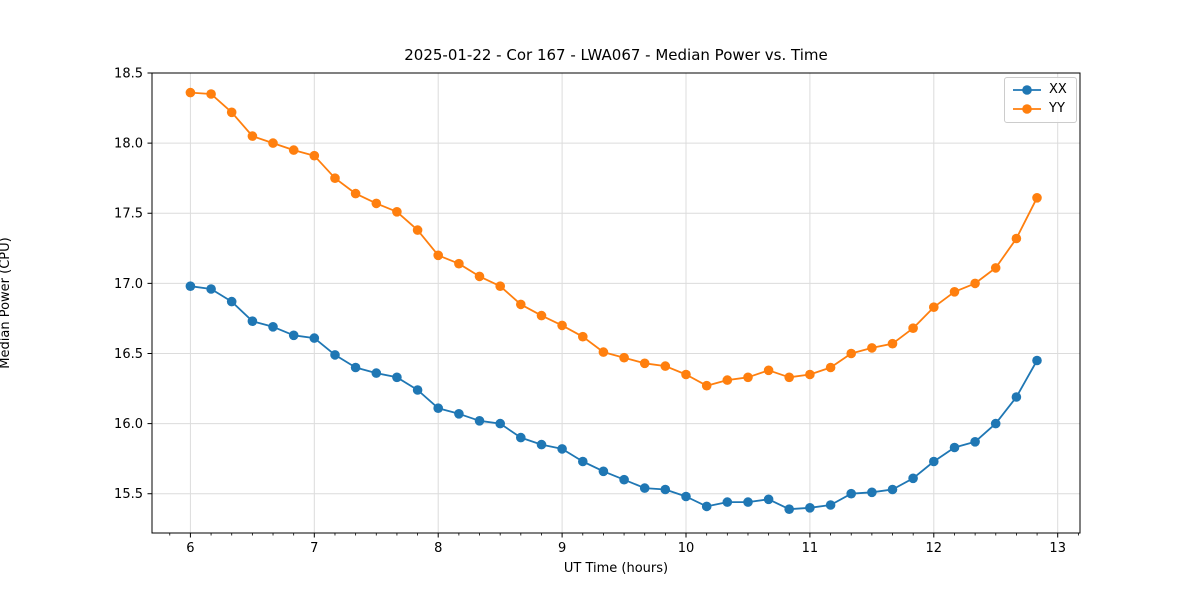  Describe the element at coordinates (934, 548) in the screenshot. I see `x-tick-label: 12` at that location.